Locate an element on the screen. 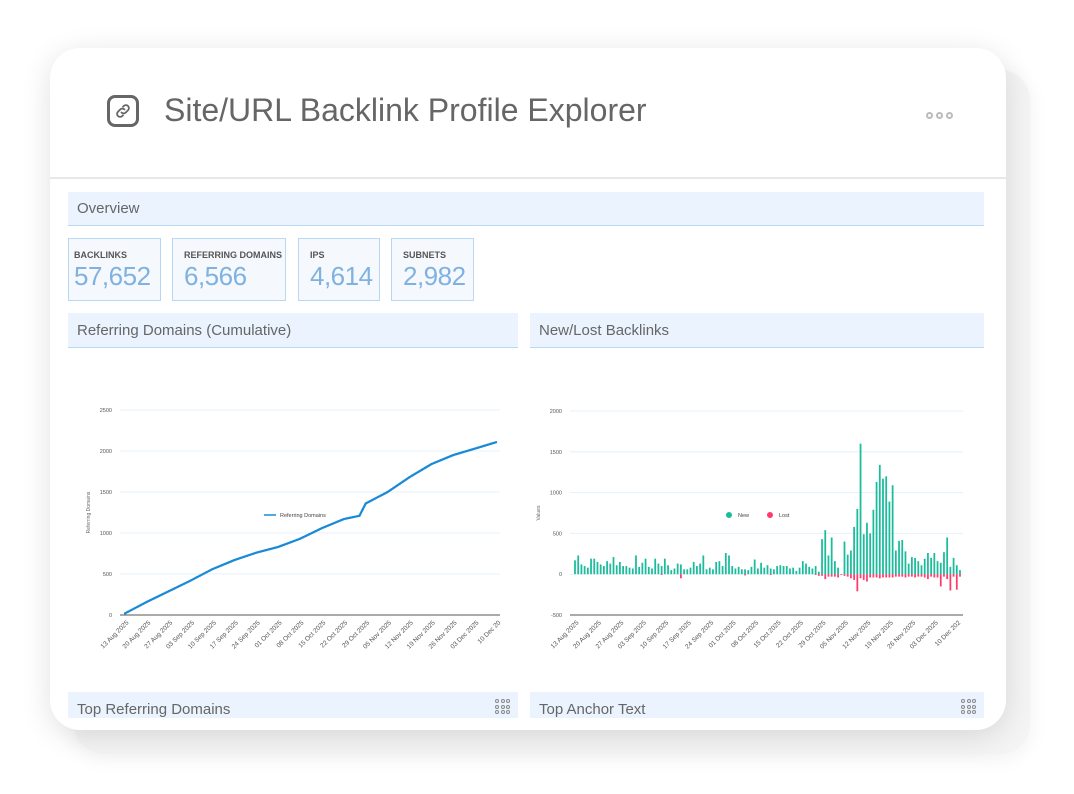  y-tick-label: 2500 is located at coordinates (106, 411).